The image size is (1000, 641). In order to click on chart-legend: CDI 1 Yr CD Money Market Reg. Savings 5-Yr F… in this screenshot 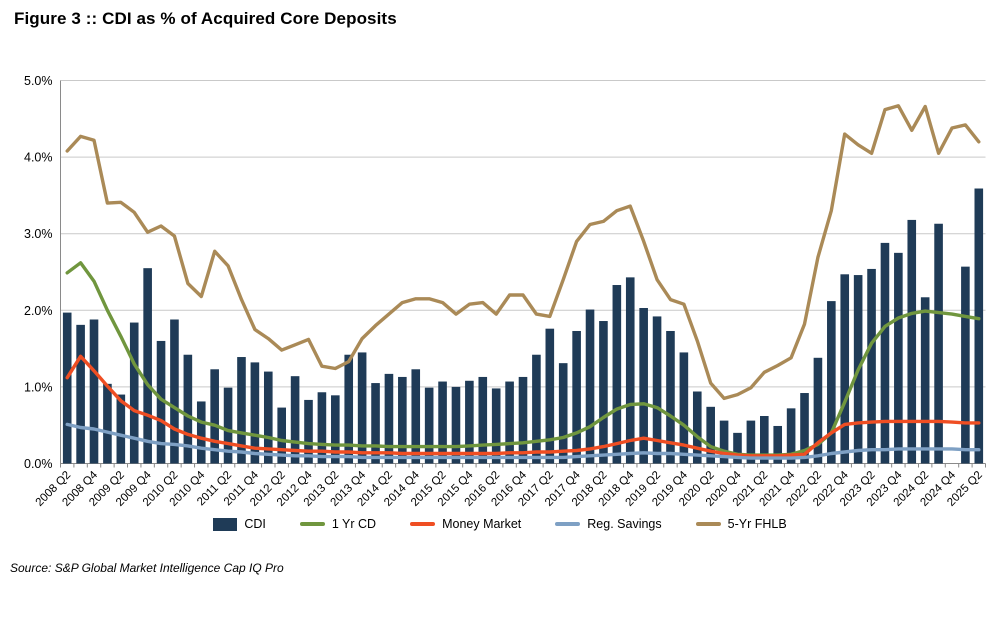, I will do `click(500, 524)`.